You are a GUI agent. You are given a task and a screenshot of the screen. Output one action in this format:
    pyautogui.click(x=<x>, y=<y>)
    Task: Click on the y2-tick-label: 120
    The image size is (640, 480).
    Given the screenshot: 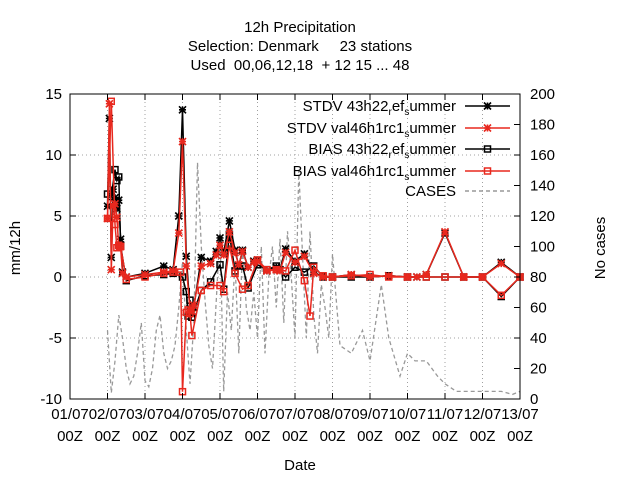 What is the action you would take?
    pyautogui.click(x=542, y=216)
    